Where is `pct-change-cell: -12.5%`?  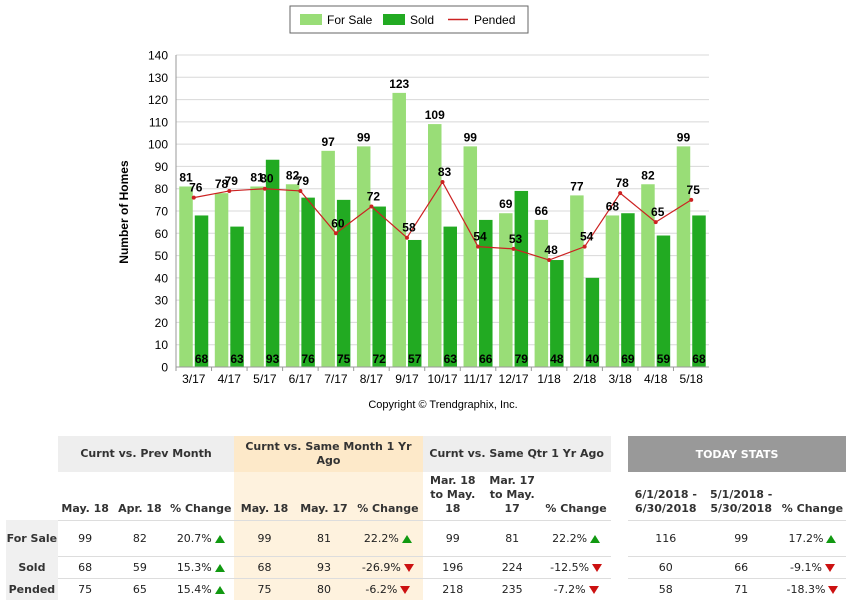
pct-change-cell: -12.5% is located at coordinates (576, 566).